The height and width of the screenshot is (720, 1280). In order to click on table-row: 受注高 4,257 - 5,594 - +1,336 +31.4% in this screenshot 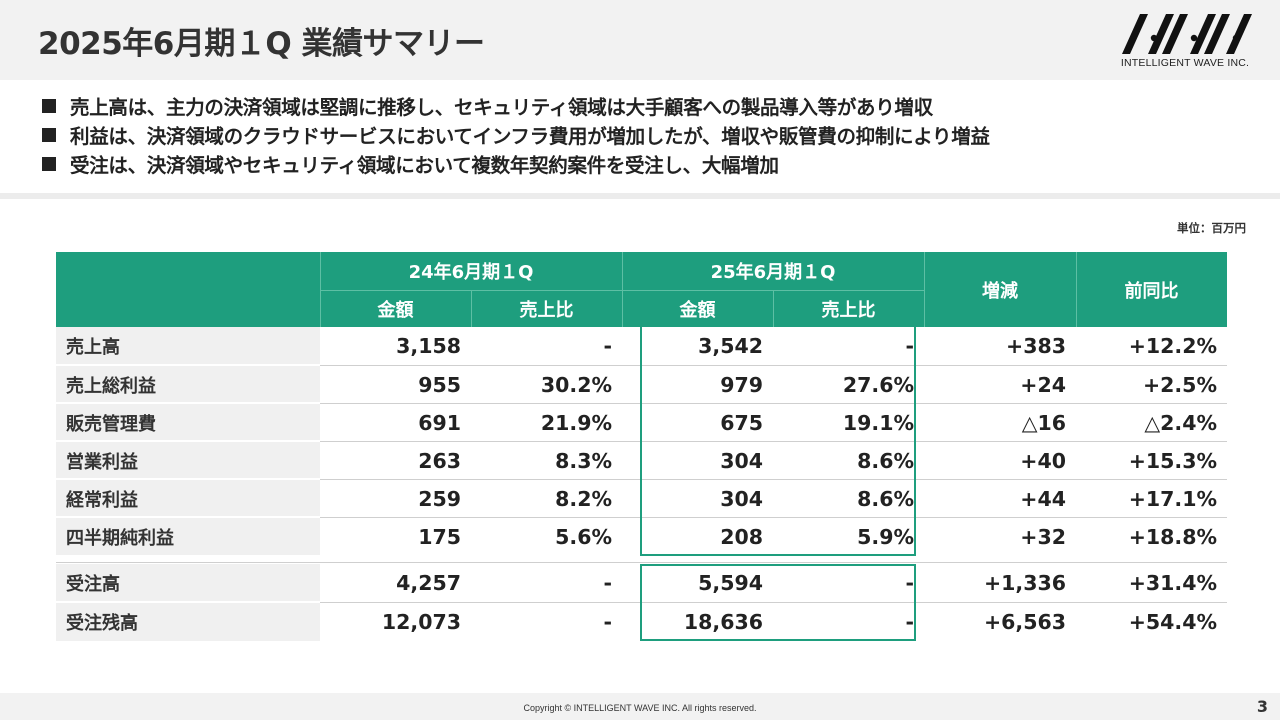, I will do `click(641, 583)`.